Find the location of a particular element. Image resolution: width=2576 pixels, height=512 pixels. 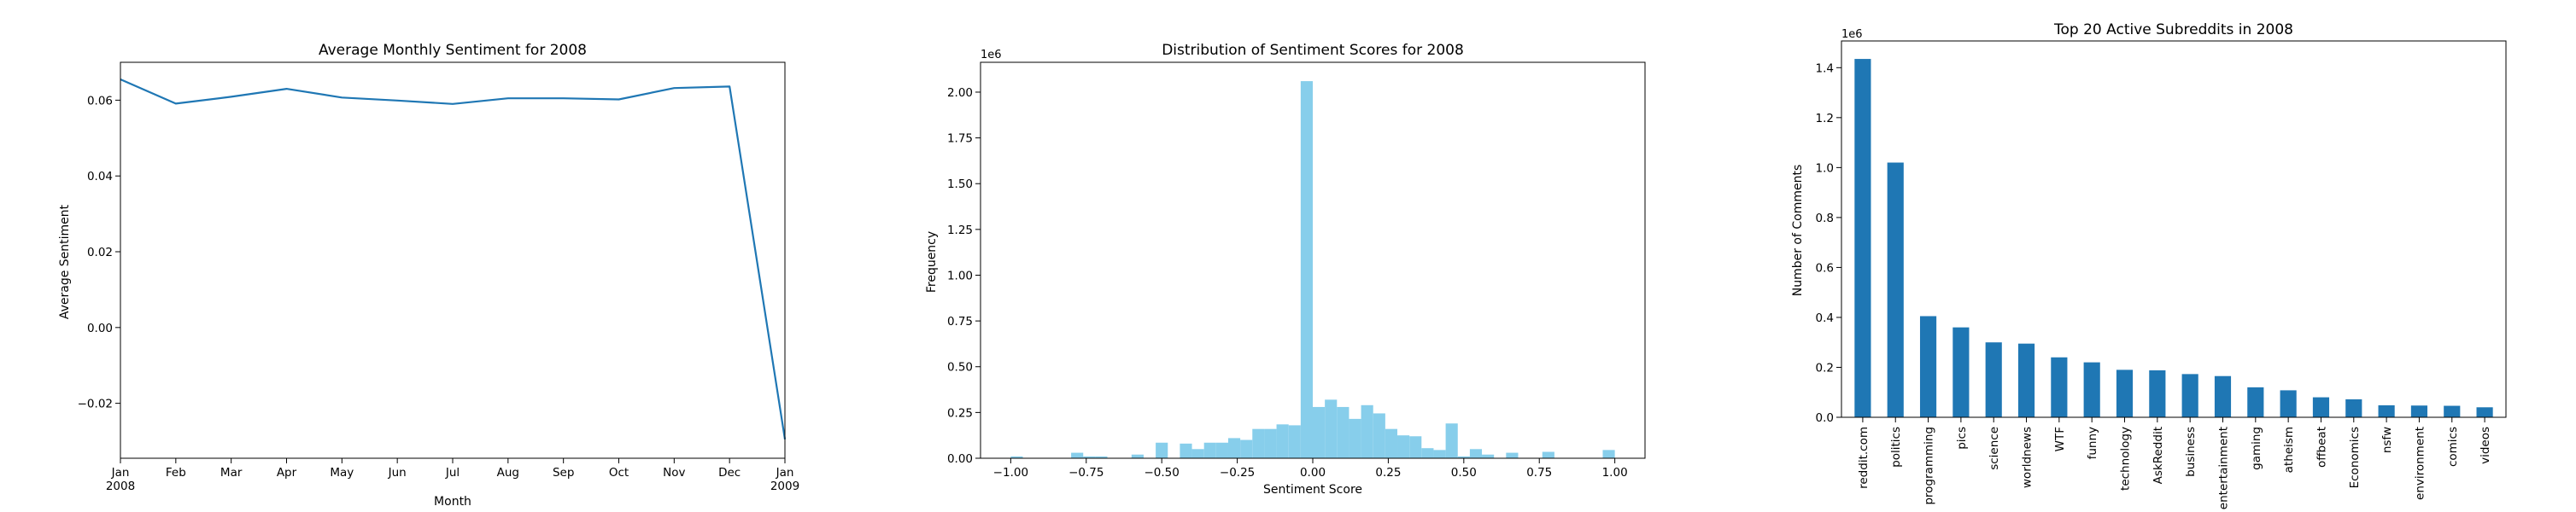

x-tick-label: 0.00 is located at coordinates (1313, 473).